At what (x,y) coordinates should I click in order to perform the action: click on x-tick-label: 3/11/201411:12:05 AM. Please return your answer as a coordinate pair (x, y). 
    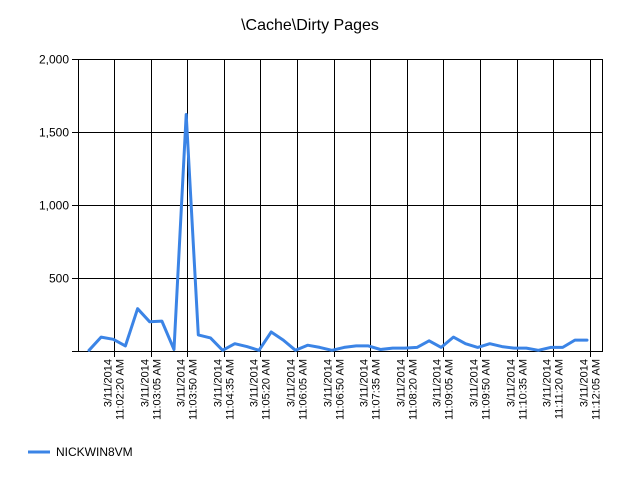
    Looking at the image, I should click on (591, 389).